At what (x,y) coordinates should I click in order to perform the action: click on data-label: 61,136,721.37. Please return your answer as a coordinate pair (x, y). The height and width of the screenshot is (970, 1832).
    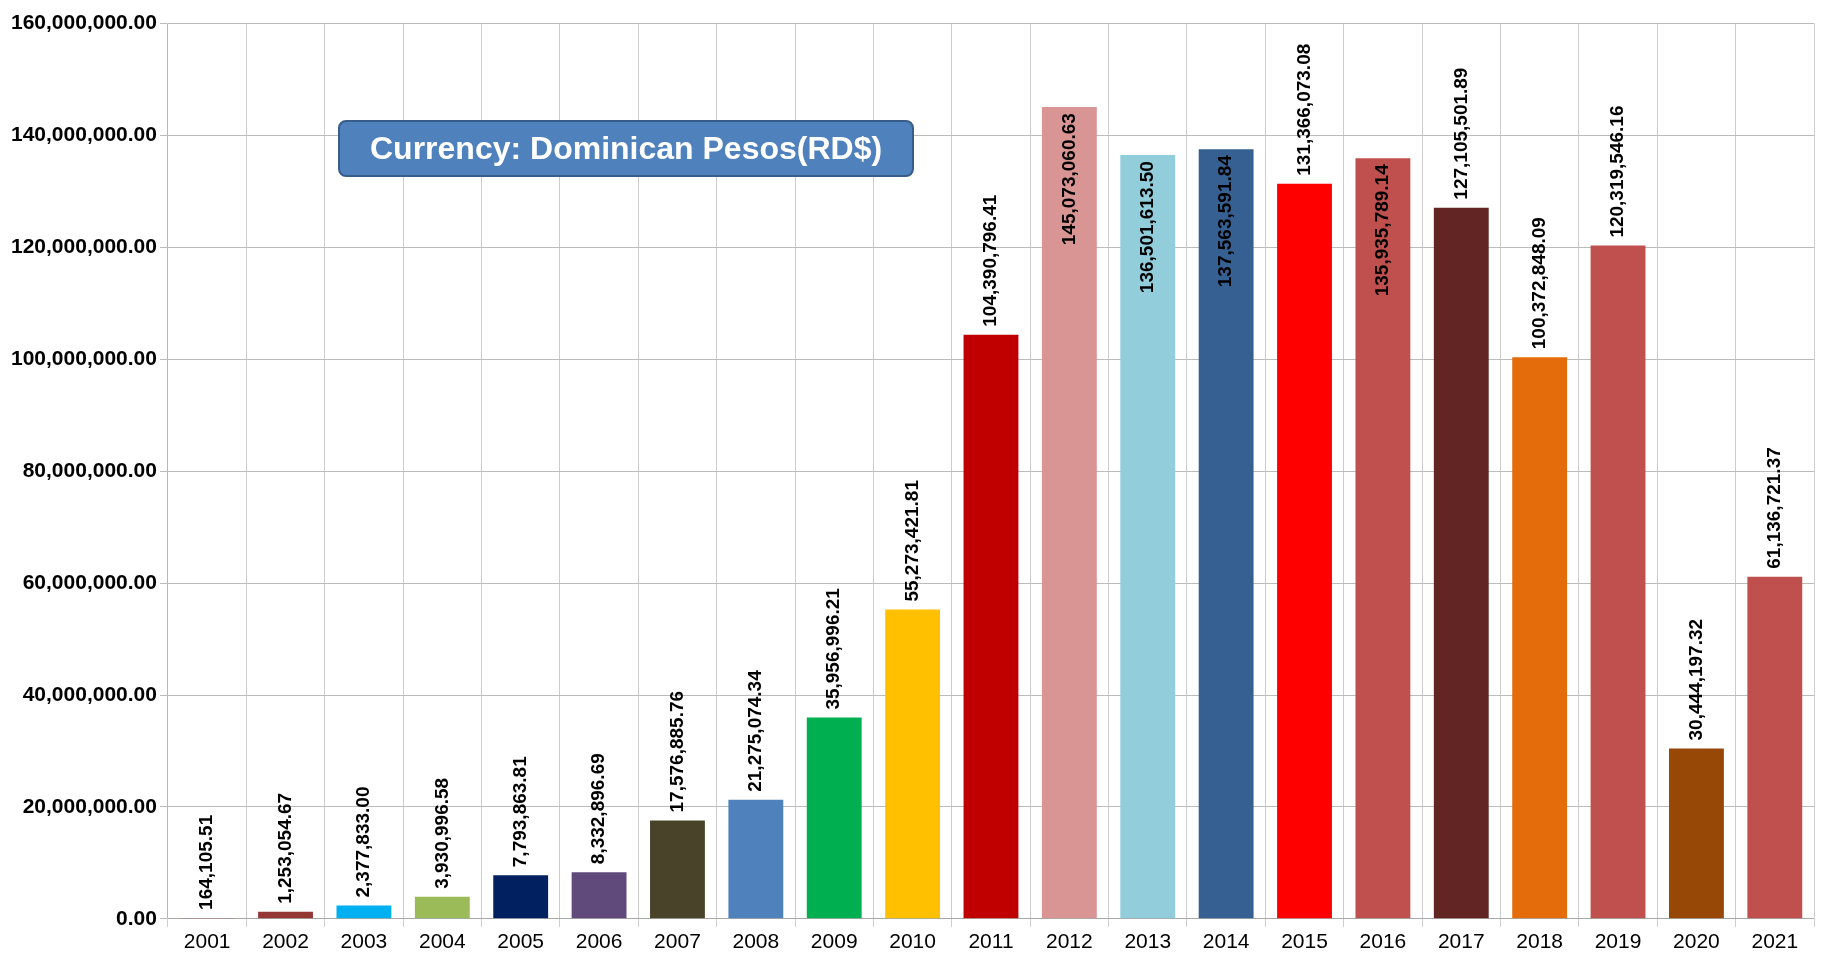
    Looking at the image, I should click on (1774, 508).